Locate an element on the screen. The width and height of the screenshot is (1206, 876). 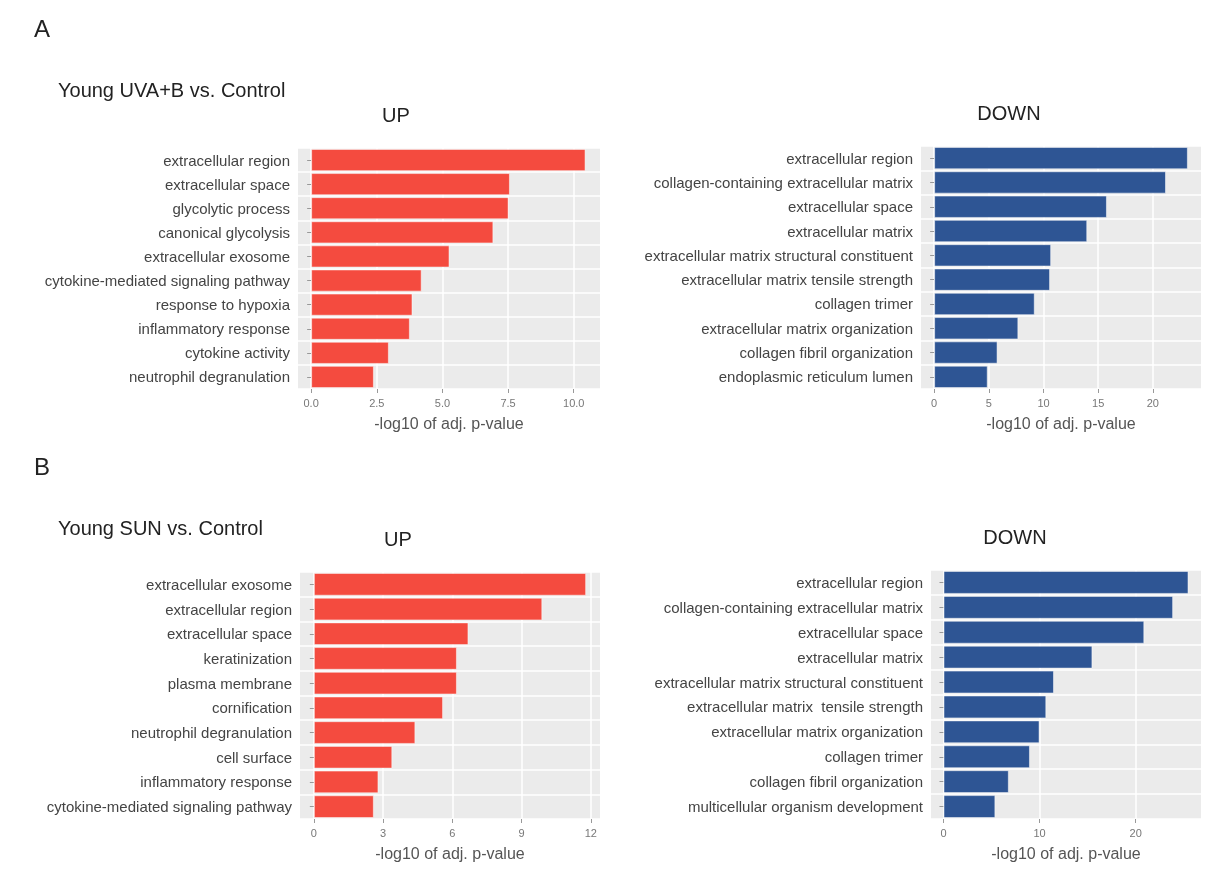
x-tick-label: 0.0 is located at coordinates (311, 402).